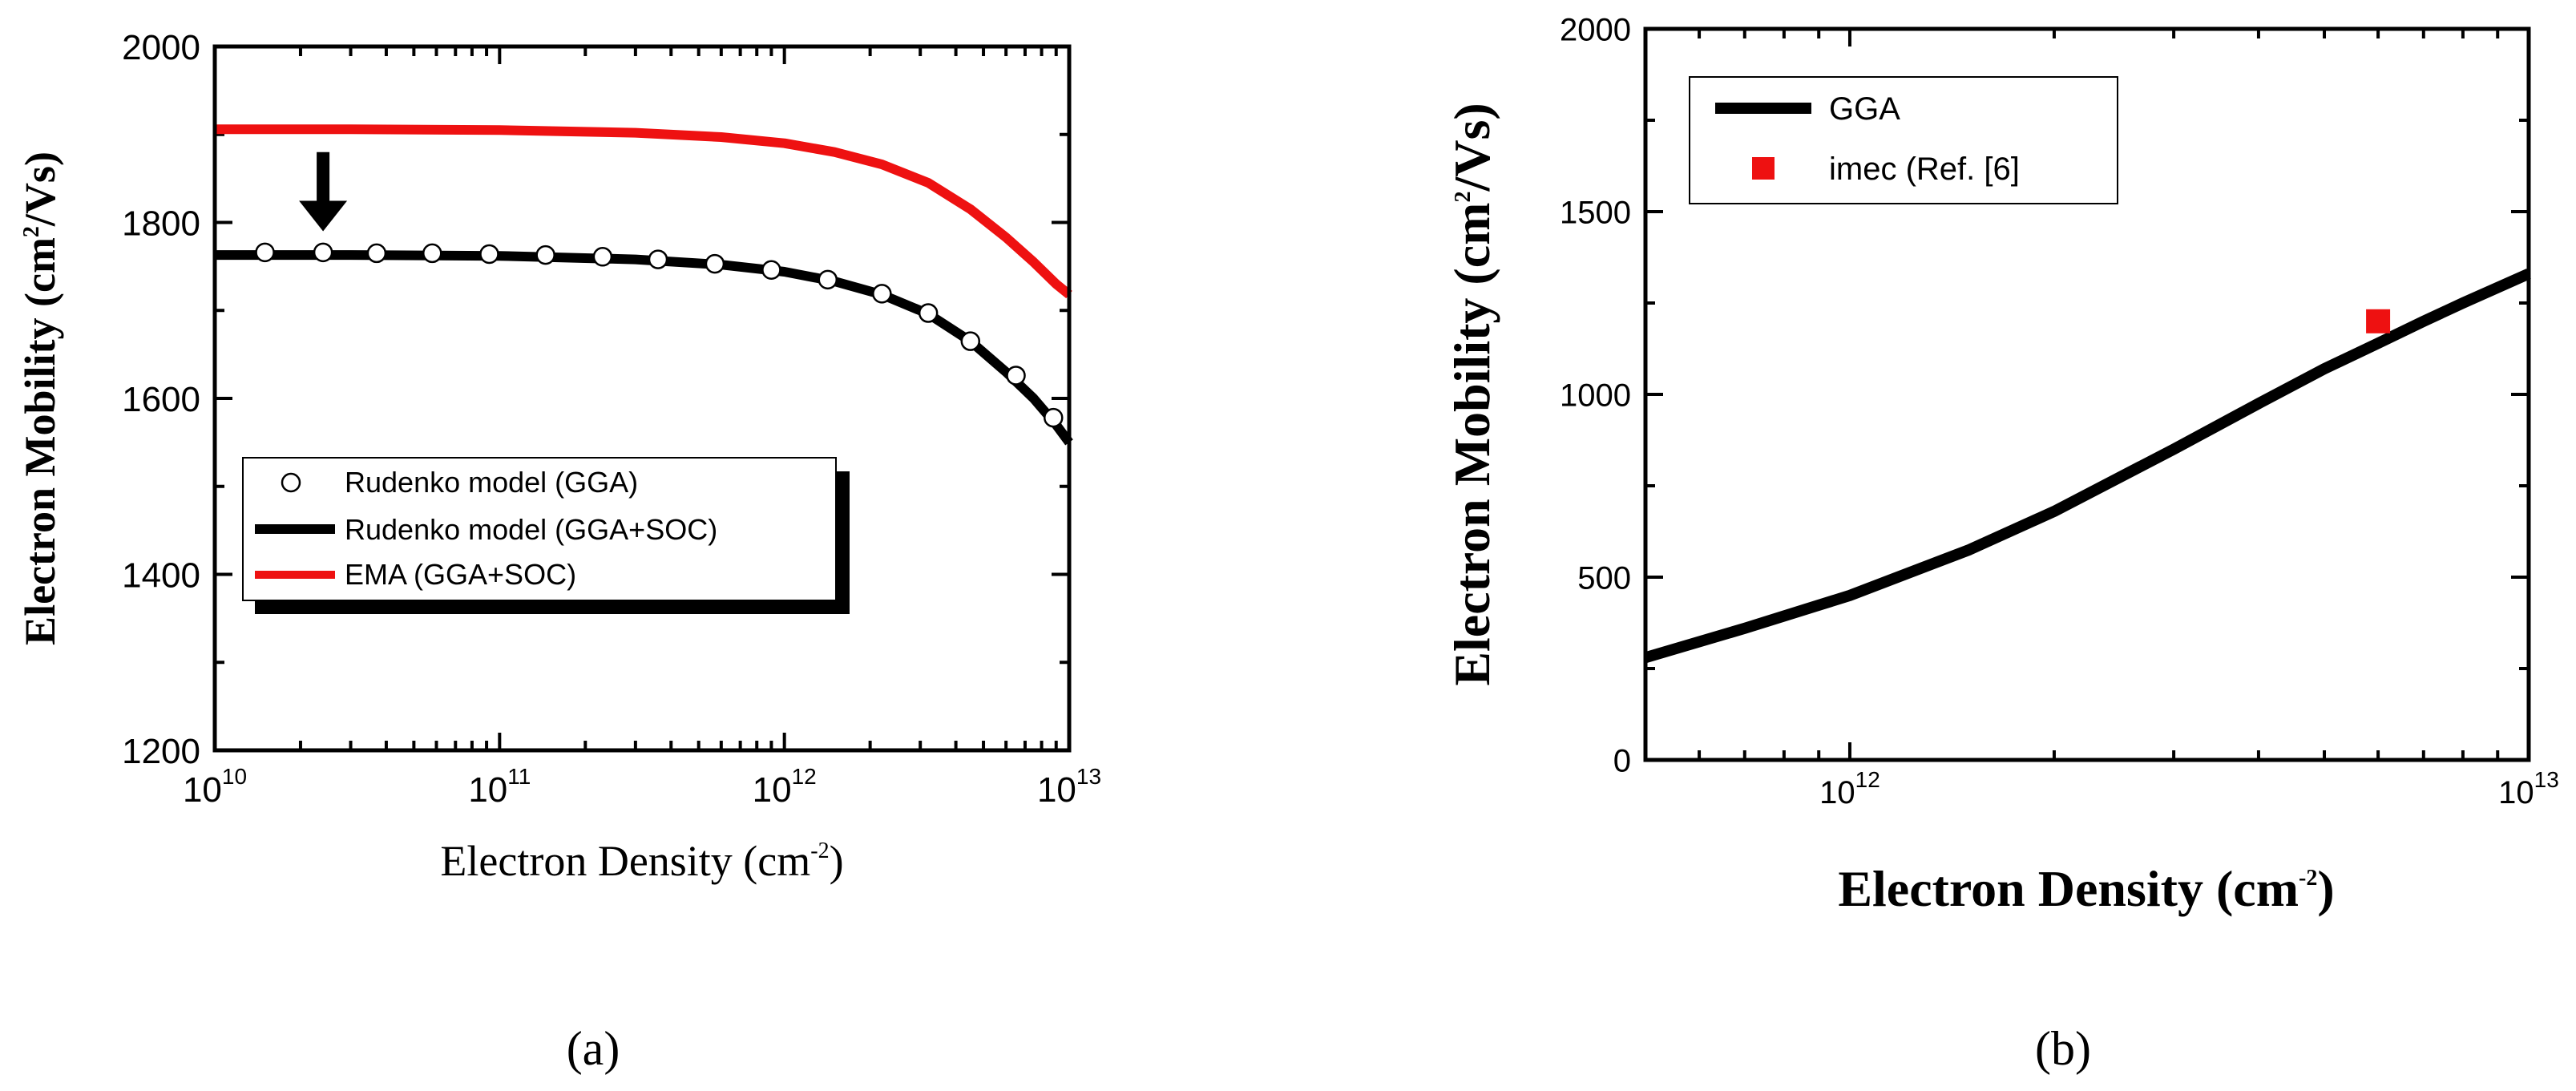 The image size is (2576, 1091). I want to click on panel-b-y-tick-label: 500, so click(1604, 578).